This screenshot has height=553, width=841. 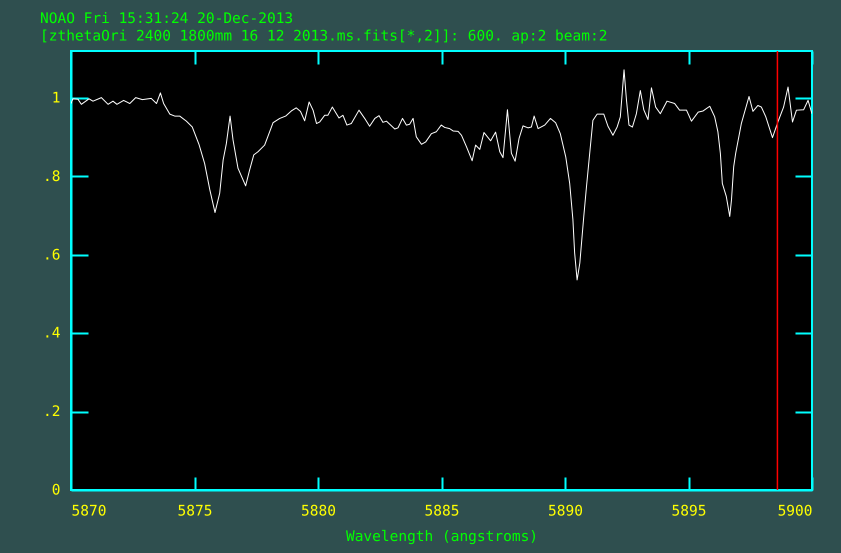 I want to click on x-tick-label: 5875, so click(x=195, y=512).